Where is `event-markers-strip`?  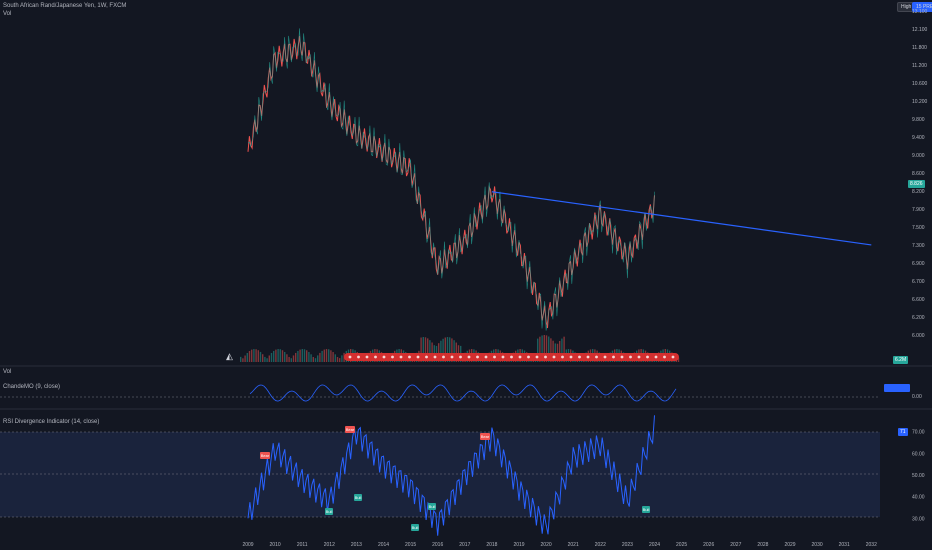 event-markers-strip is located at coordinates (511, 357).